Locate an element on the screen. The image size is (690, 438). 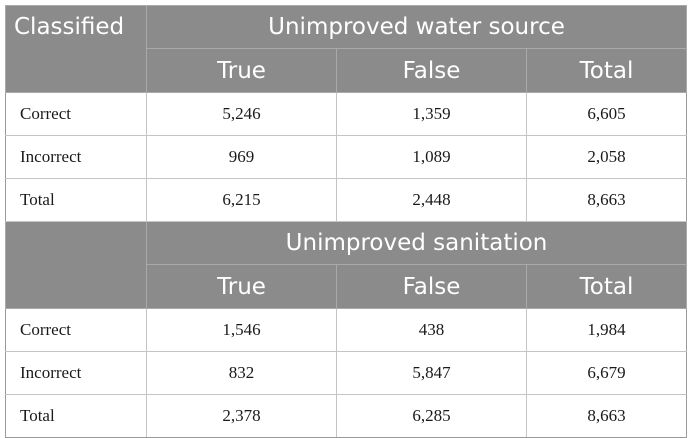
table-row: Total 2,378 6,285 8,663 is located at coordinates (346, 416).